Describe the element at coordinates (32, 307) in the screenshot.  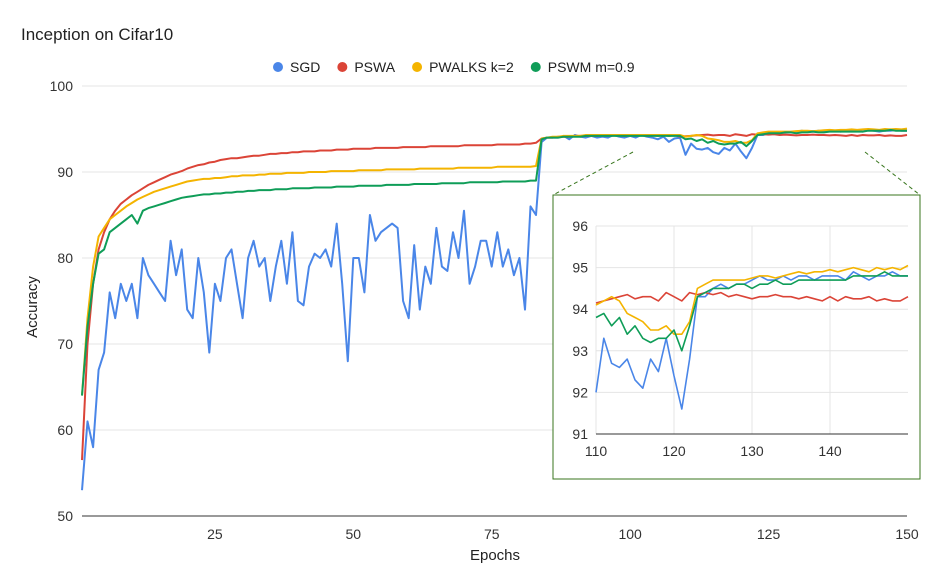
I see `y-axis-label: Accuracy` at that location.